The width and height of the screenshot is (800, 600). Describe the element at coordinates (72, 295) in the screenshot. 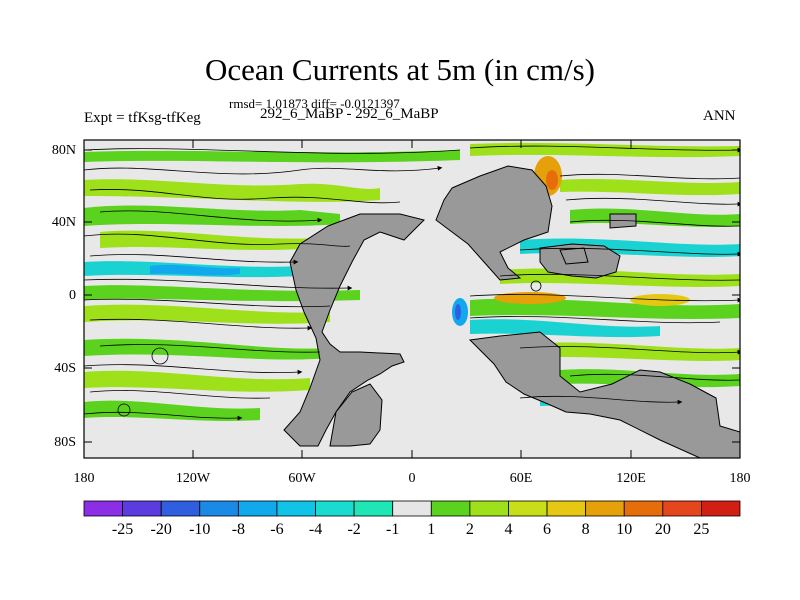

I see `y-tick-0: 0` at that location.